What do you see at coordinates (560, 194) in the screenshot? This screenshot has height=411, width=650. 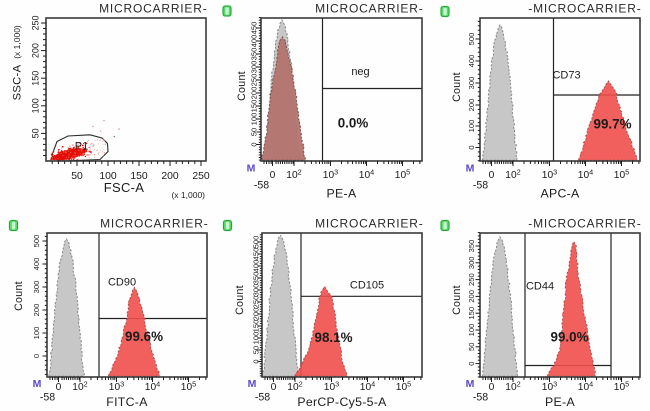 I see `svg-text: APC-A` at bounding box center [560, 194].